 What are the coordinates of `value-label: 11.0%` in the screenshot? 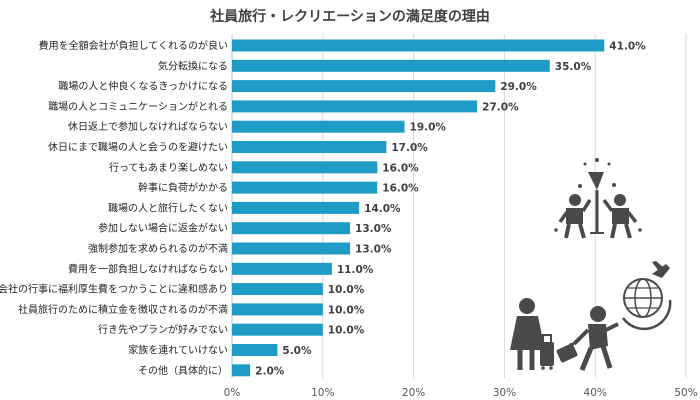 It's located at (355, 270).